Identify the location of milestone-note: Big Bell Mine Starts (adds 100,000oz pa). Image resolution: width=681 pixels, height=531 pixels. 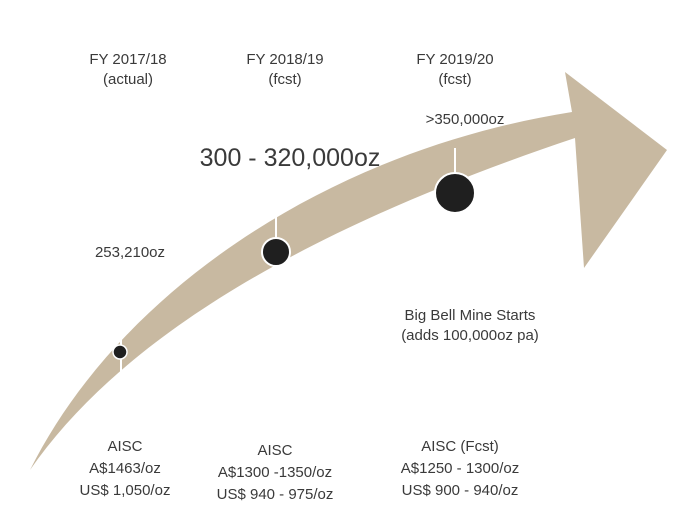
(470, 326).